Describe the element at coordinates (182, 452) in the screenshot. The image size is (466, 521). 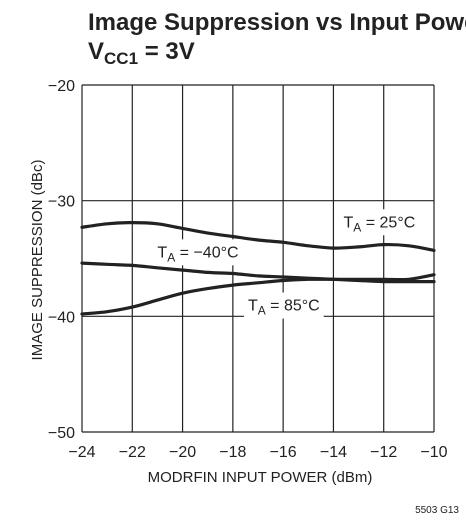
I see `x-tick-label: −20` at that location.